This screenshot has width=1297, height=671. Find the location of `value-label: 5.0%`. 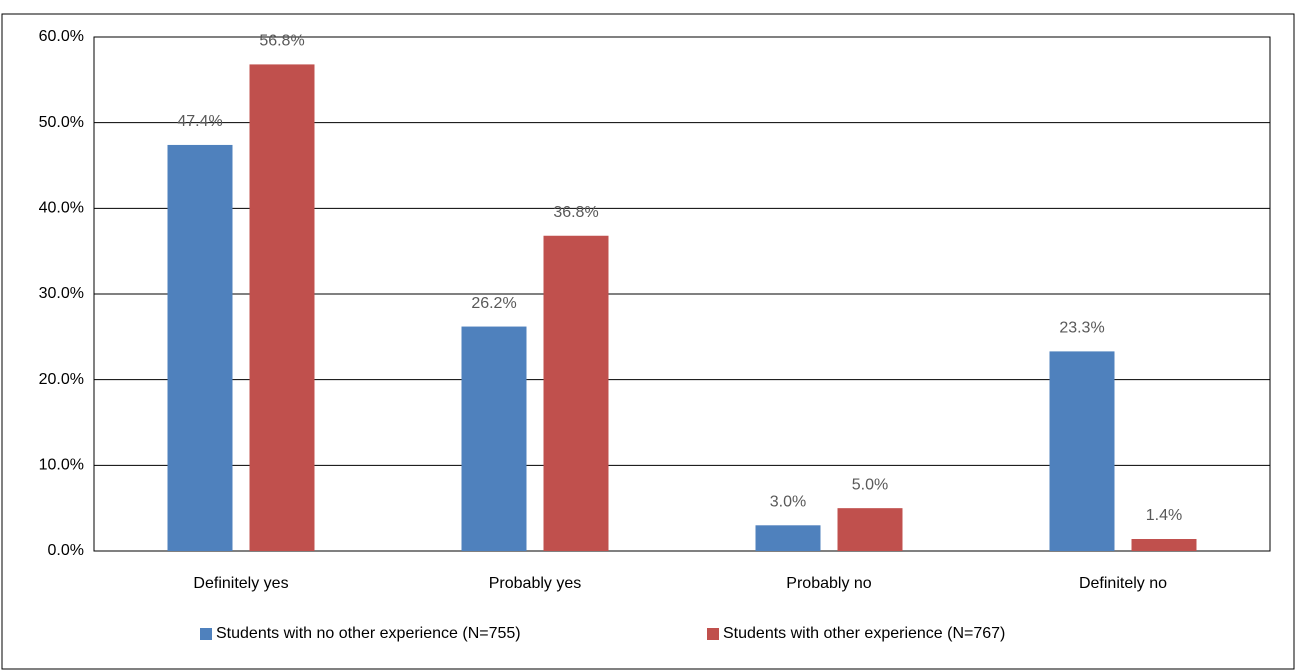

value-label: 5.0% is located at coordinates (870, 484).